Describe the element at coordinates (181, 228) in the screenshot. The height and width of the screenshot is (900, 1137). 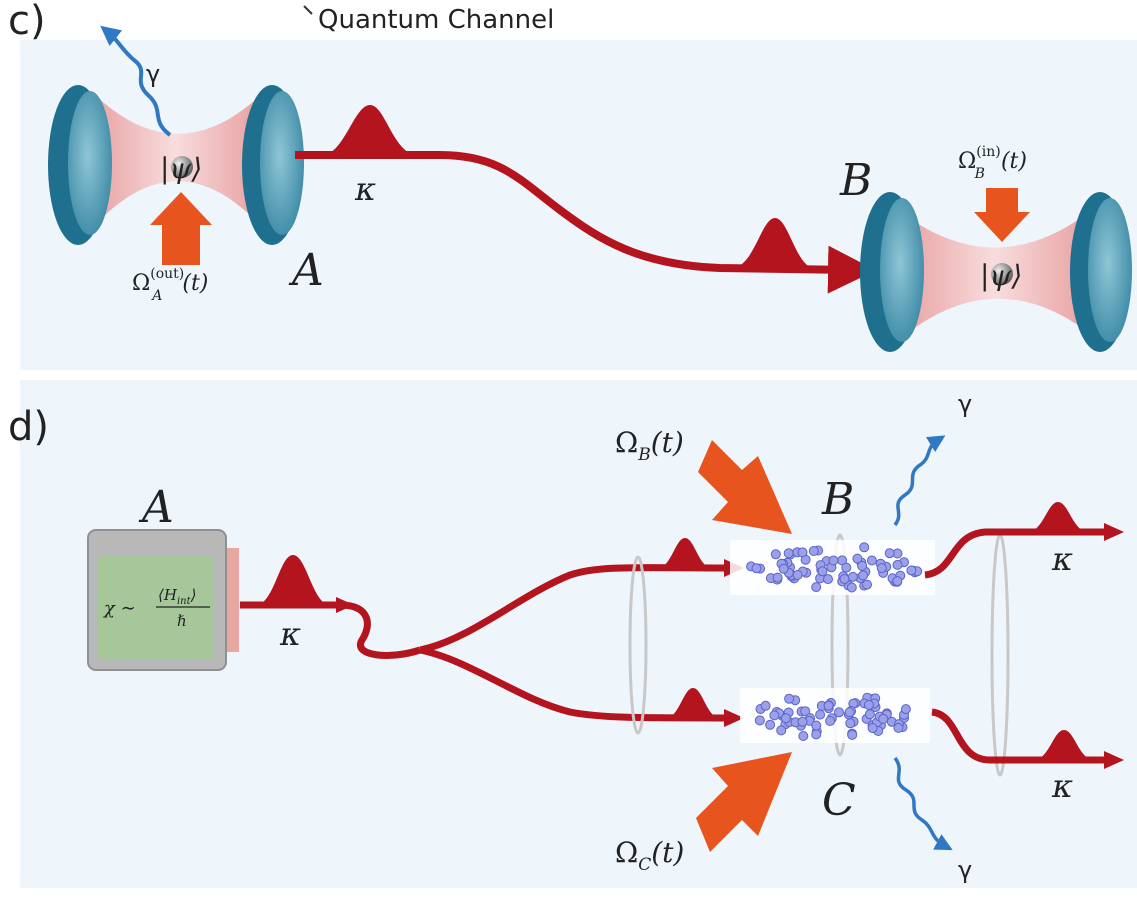
I see `pump-arrow-a` at that location.